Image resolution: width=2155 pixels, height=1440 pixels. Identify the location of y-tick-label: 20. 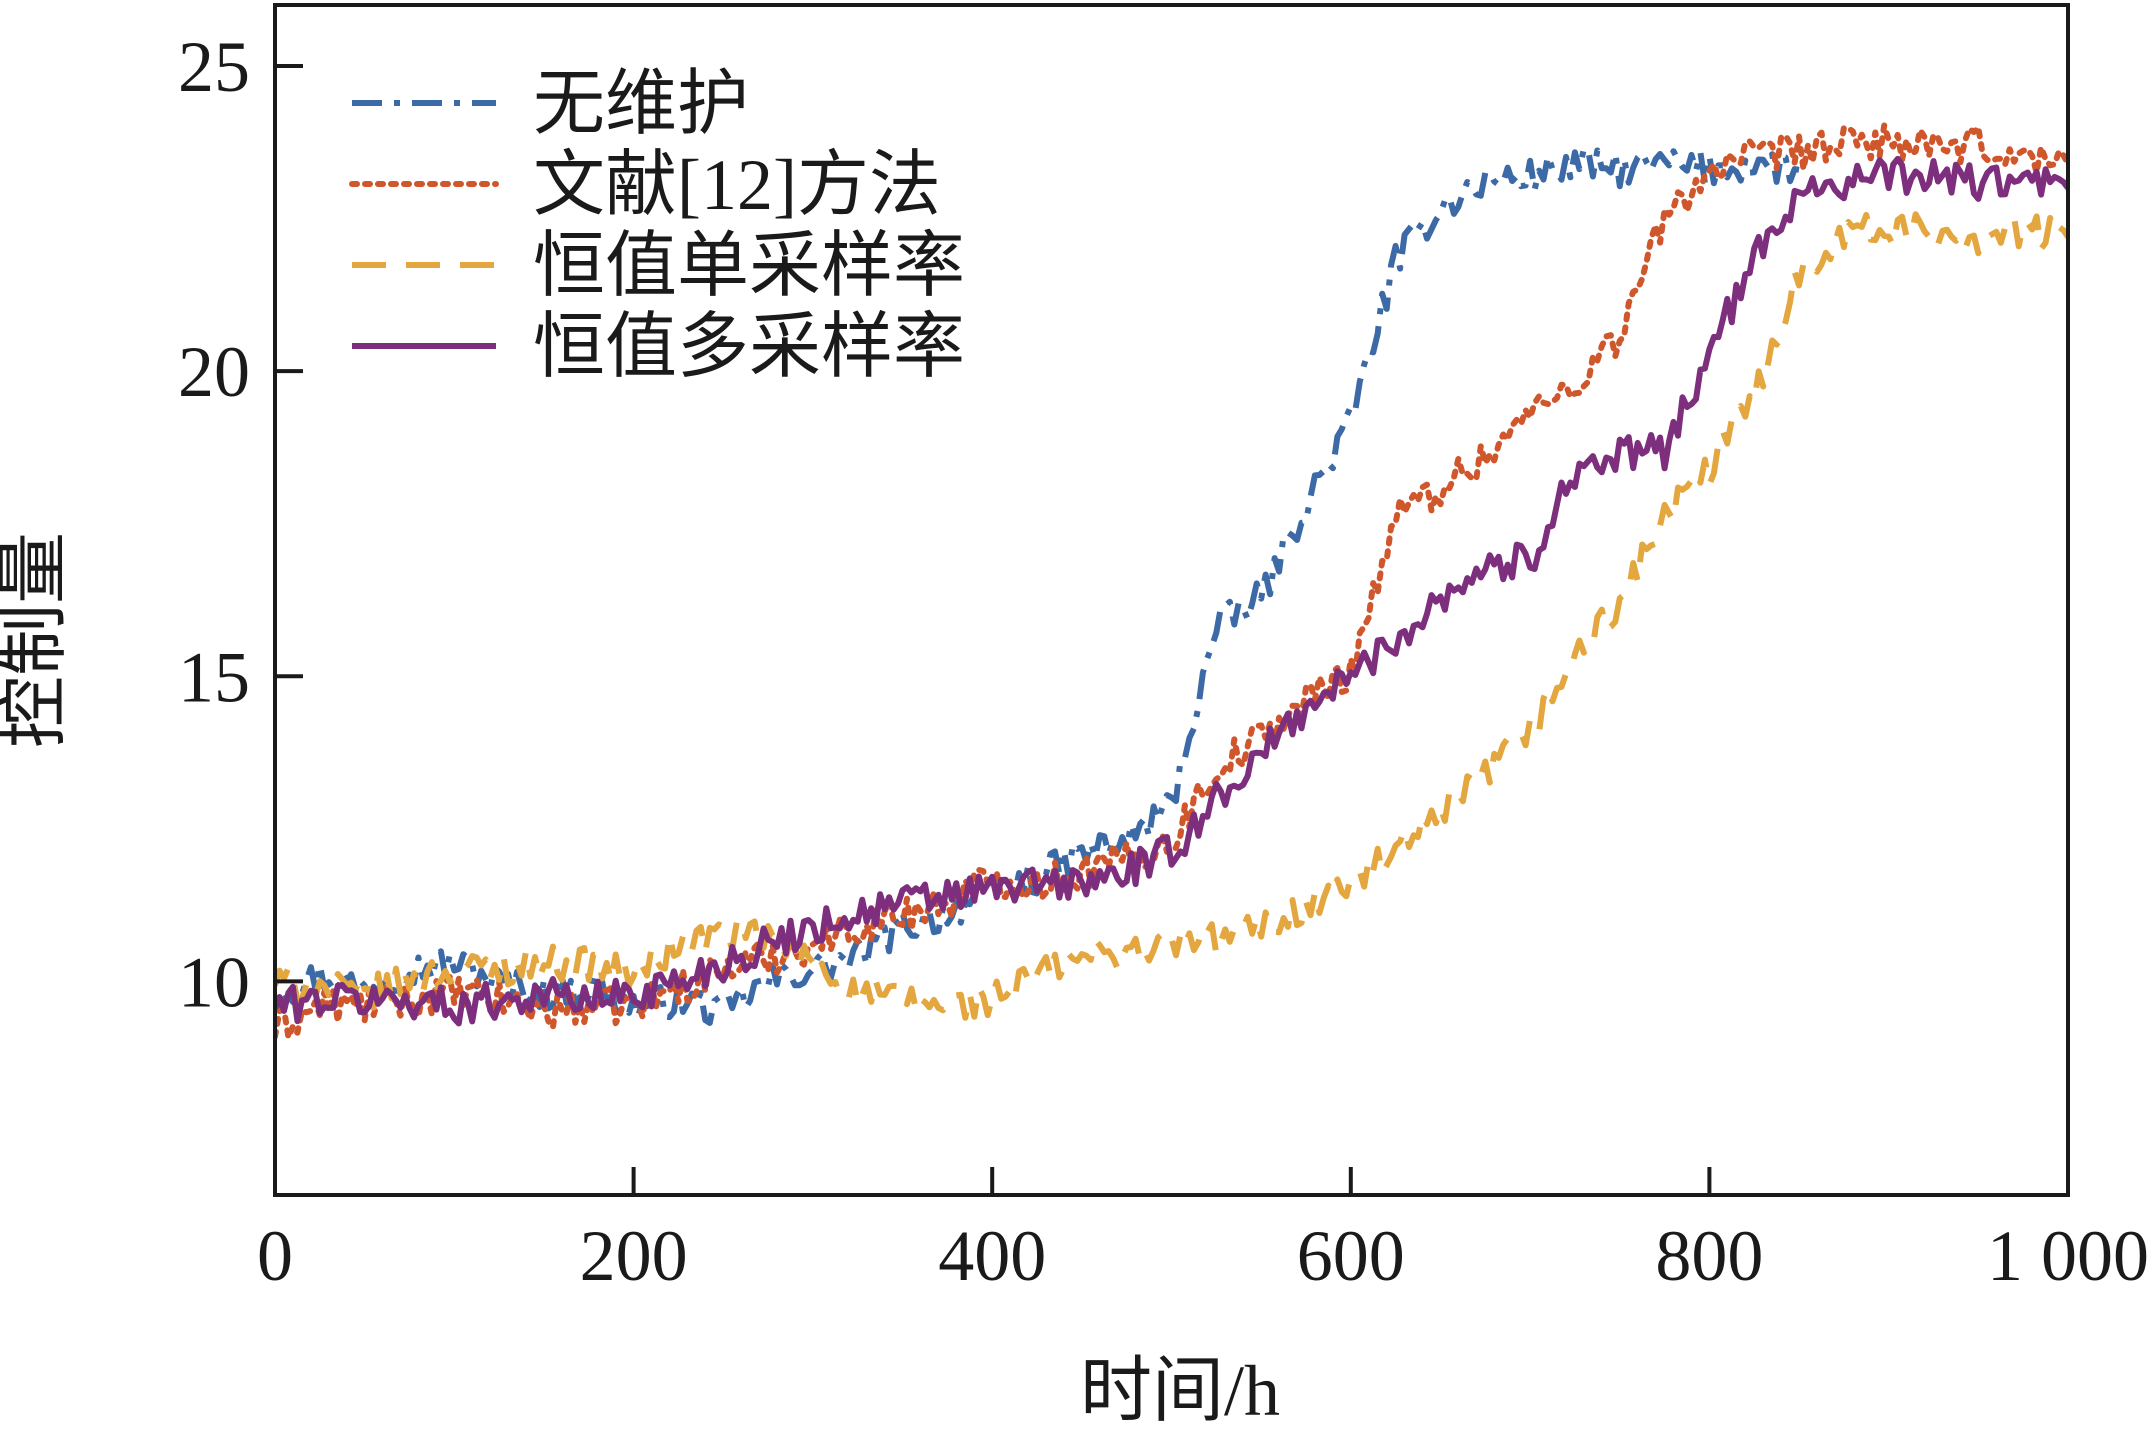
(214, 372).